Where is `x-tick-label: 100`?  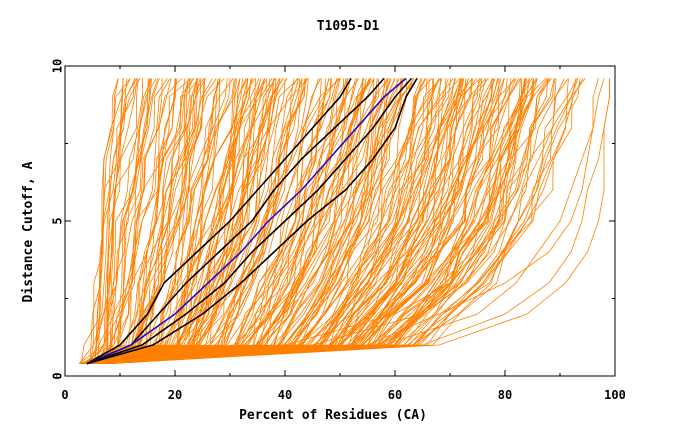
x-tick-label: 100 is located at coordinates (615, 395).